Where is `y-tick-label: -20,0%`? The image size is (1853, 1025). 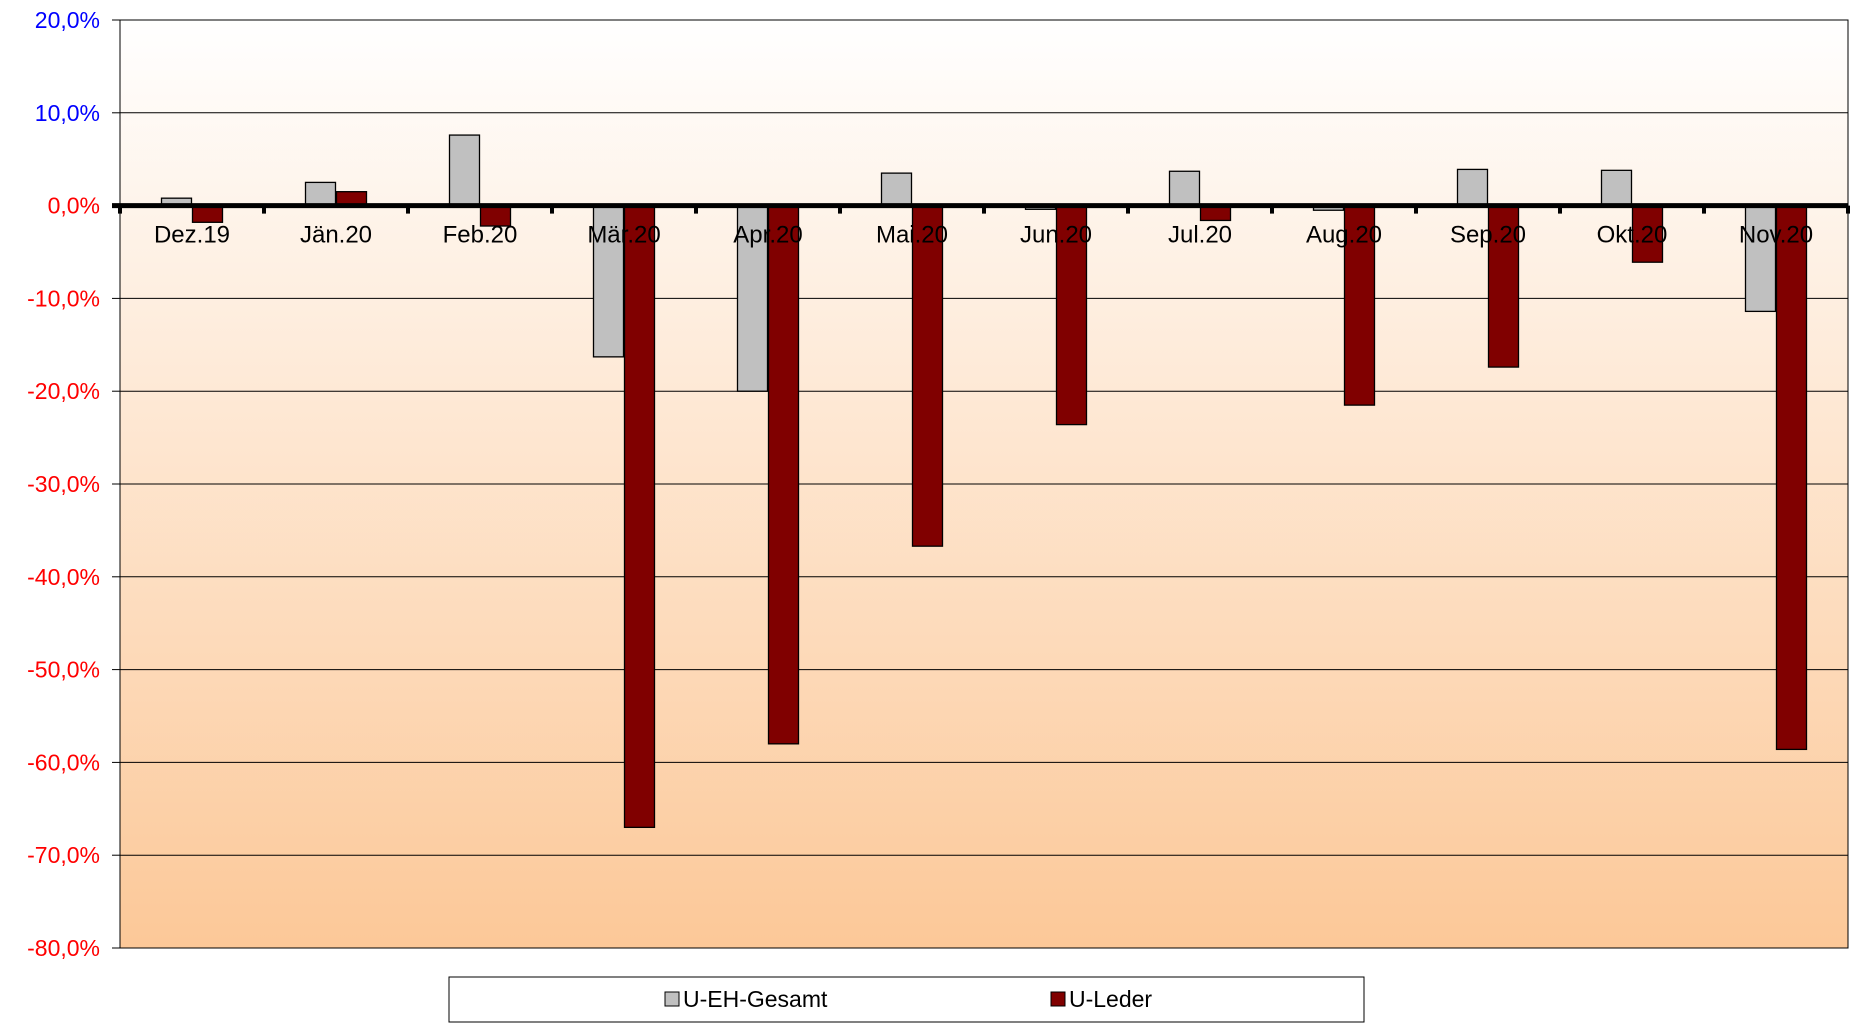
y-tick-label: -20,0% is located at coordinates (63, 391).